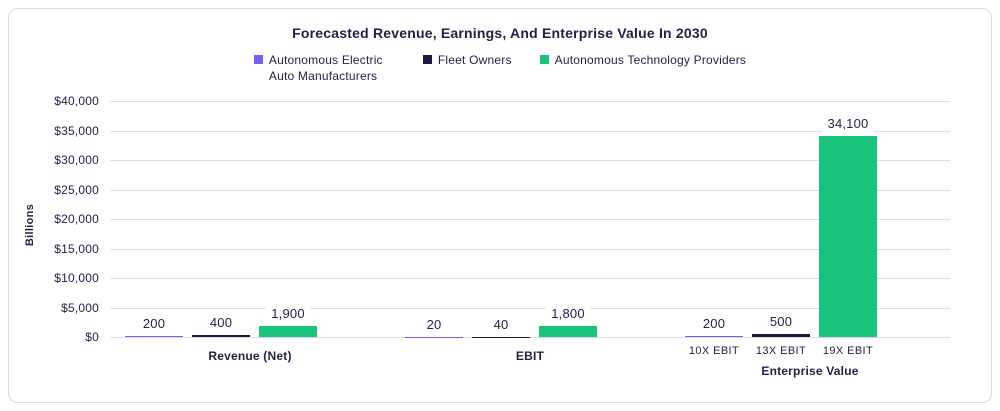 This screenshot has height=411, width=1000. I want to click on legend-item-3: Autonomous Technology Providers, so click(643, 60).